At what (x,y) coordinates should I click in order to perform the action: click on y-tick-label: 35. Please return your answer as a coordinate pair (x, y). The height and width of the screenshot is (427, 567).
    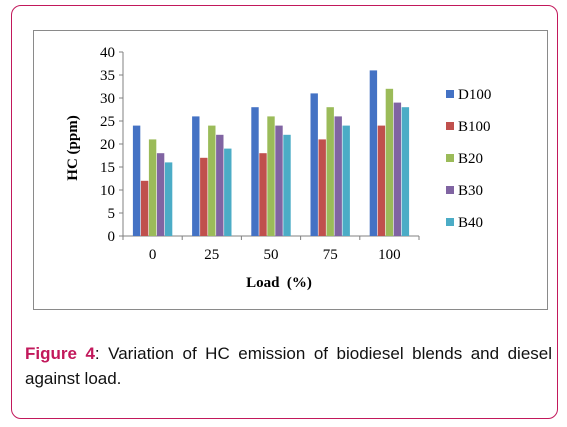
    Looking at the image, I should click on (107, 76).